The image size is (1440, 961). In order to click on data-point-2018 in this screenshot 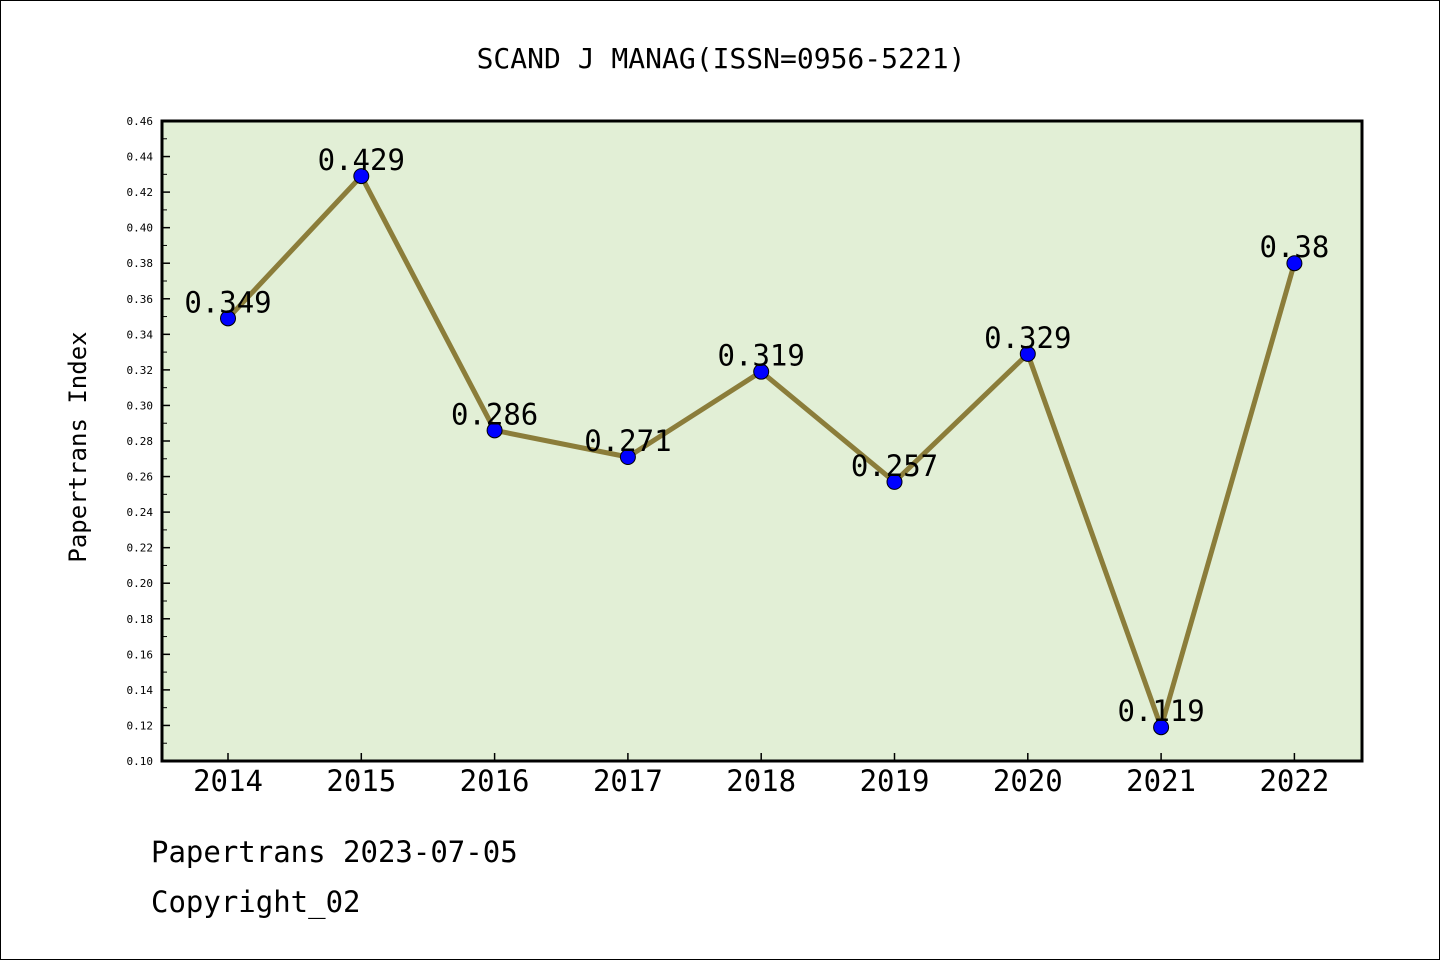, I will do `click(761, 371)`.